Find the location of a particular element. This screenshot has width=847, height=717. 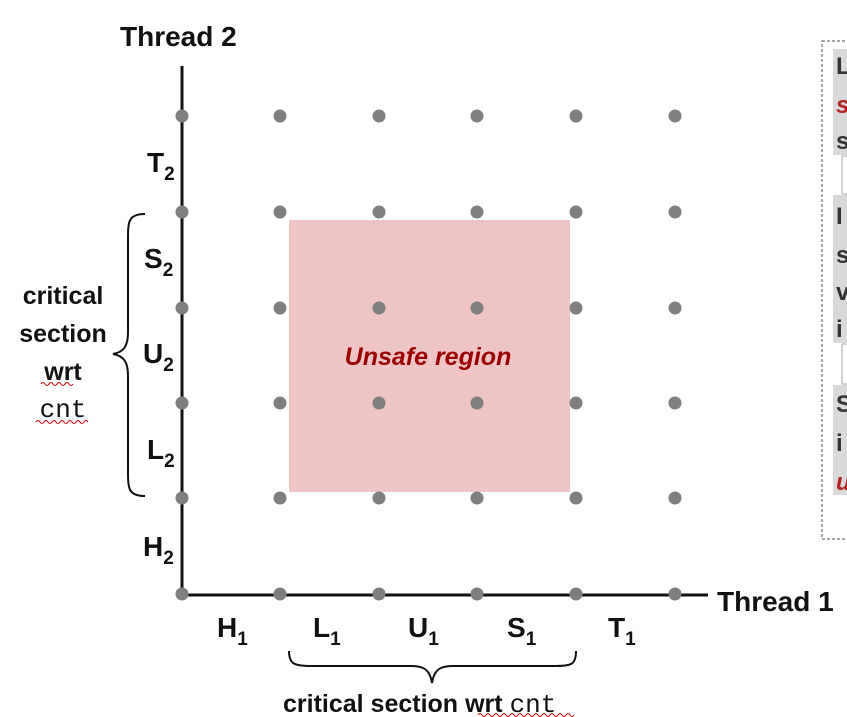

bottom-brace-caption: critical section wrt cnt is located at coordinates (429, 703).